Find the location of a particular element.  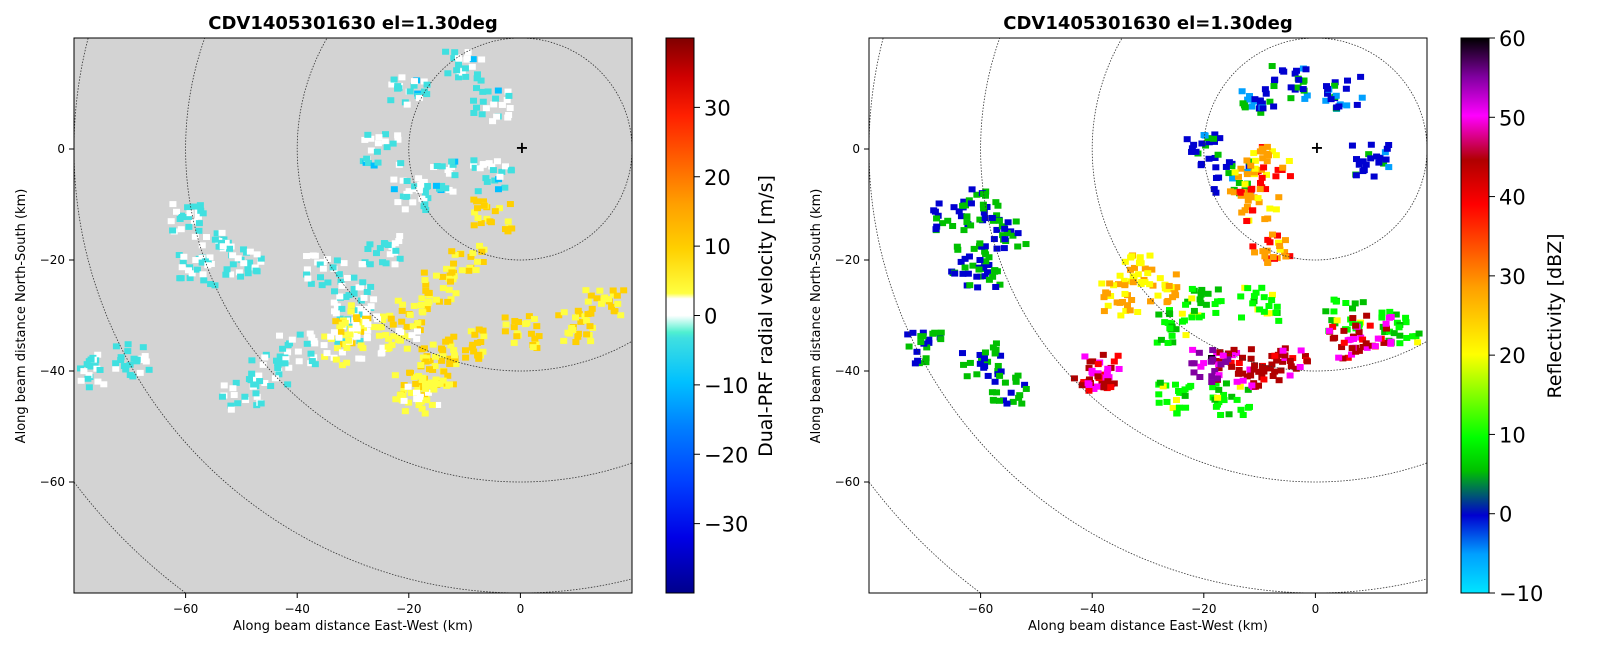

reflectivity-panel-title: CDV1405301630 el=1.30deg is located at coordinates (1147, 23).